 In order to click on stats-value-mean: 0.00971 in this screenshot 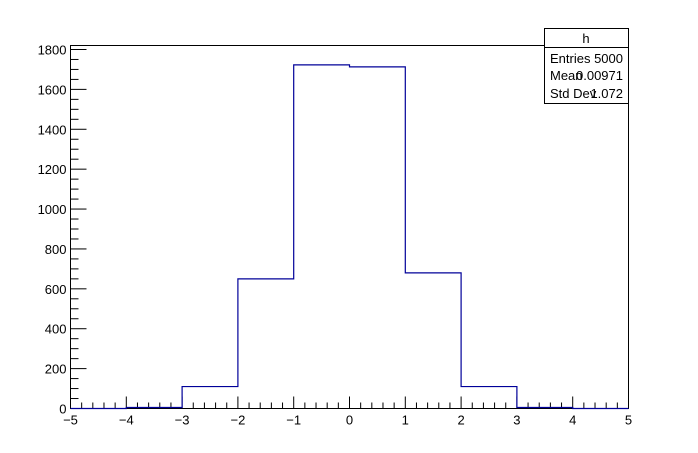, I will do `click(599, 75)`.